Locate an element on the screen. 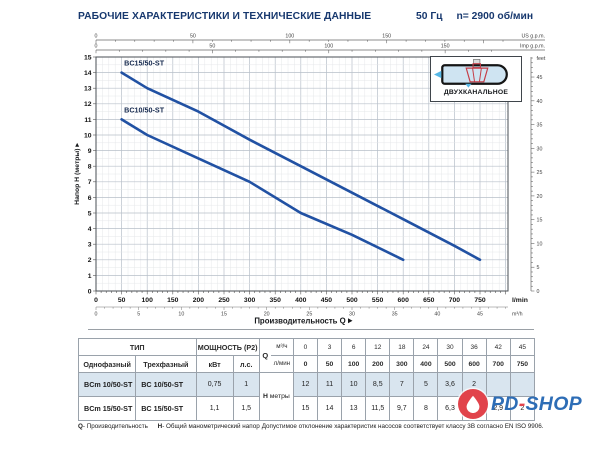 The width and height of the screenshot is (600, 449). svg-text: 25 is located at coordinates (540, 173).